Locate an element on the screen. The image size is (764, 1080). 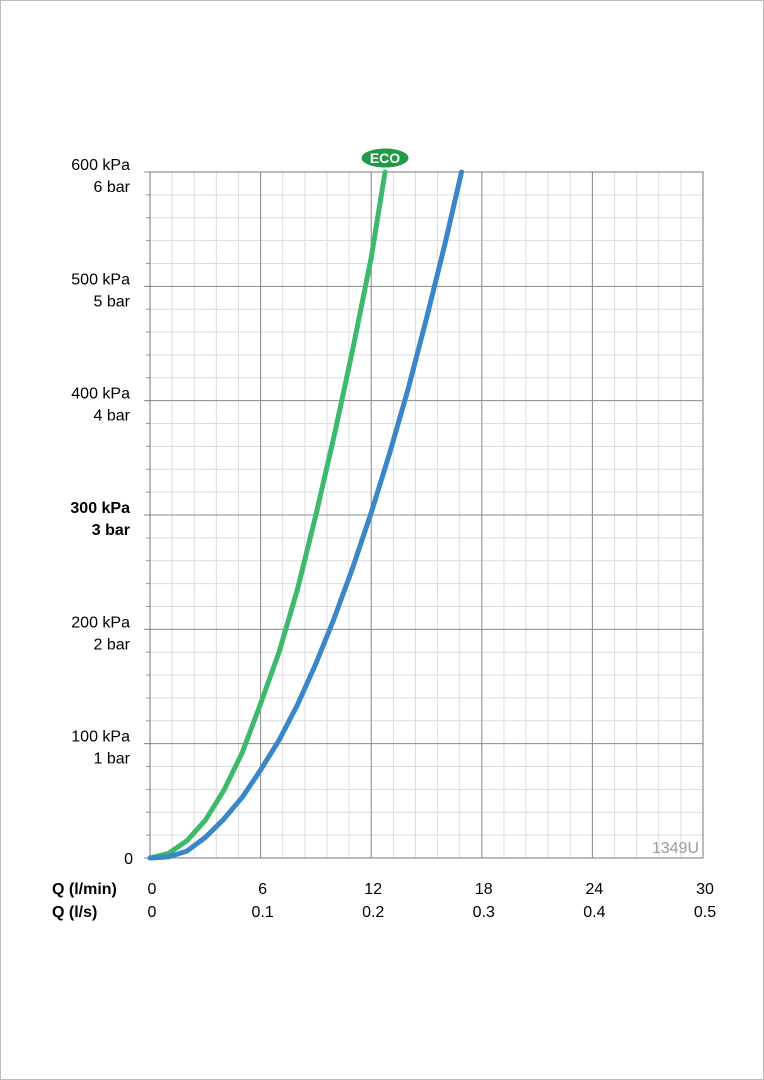
x2-tick-label: 0.4 is located at coordinates (594, 912).